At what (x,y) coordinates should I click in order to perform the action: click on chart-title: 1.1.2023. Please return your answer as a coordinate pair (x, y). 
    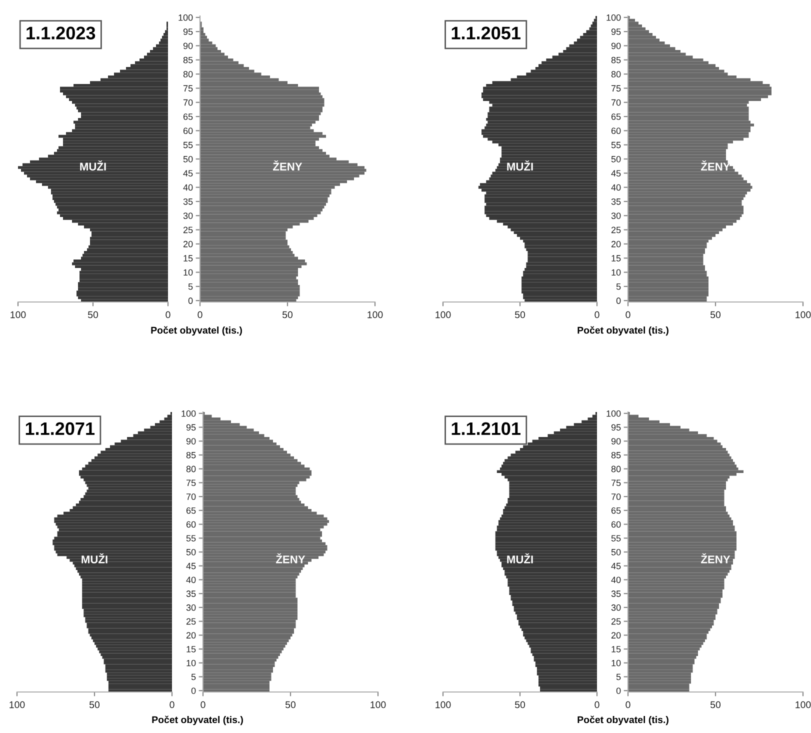
    Looking at the image, I should click on (61, 33).